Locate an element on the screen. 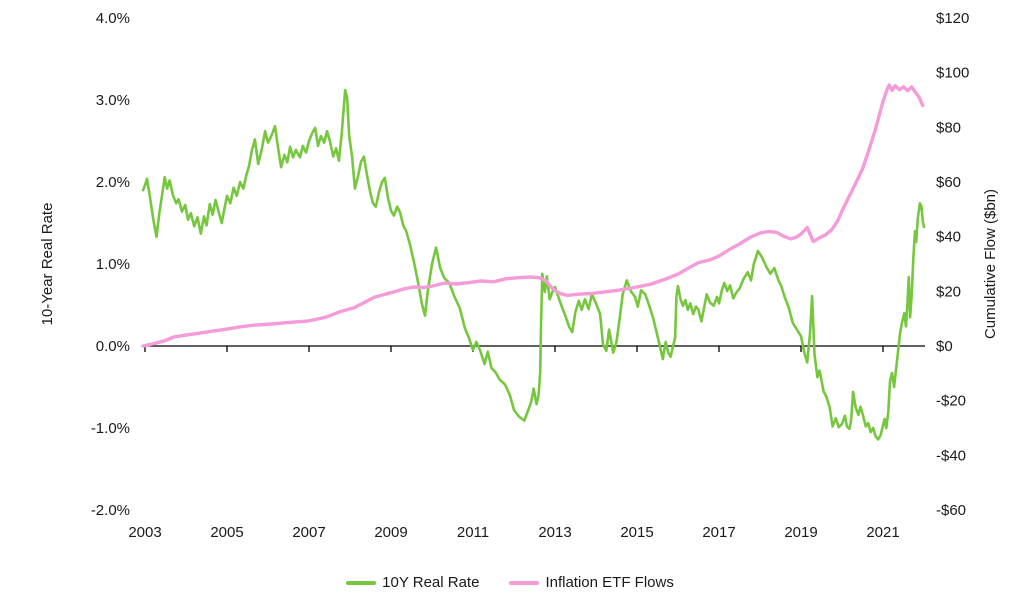 Image resolution: width=1020 pixels, height=608 pixels. legend-item-10y-real-rate: 10Y Real Rate is located at coordinates (412, 582).